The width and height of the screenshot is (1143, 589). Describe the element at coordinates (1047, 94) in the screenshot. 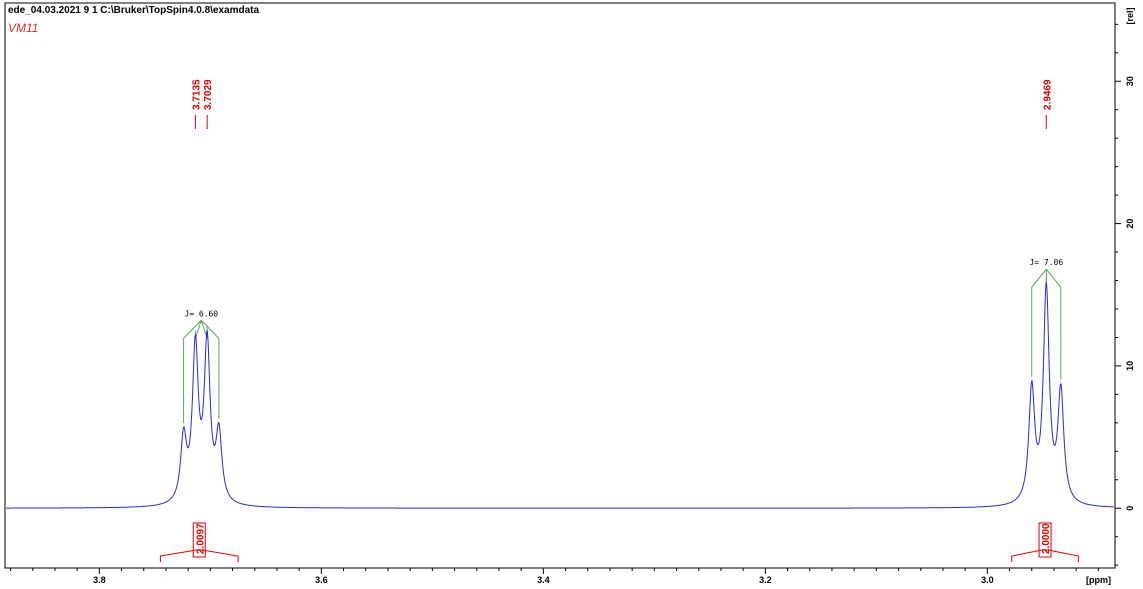

I see `peak-label: 2.9469` at that location.